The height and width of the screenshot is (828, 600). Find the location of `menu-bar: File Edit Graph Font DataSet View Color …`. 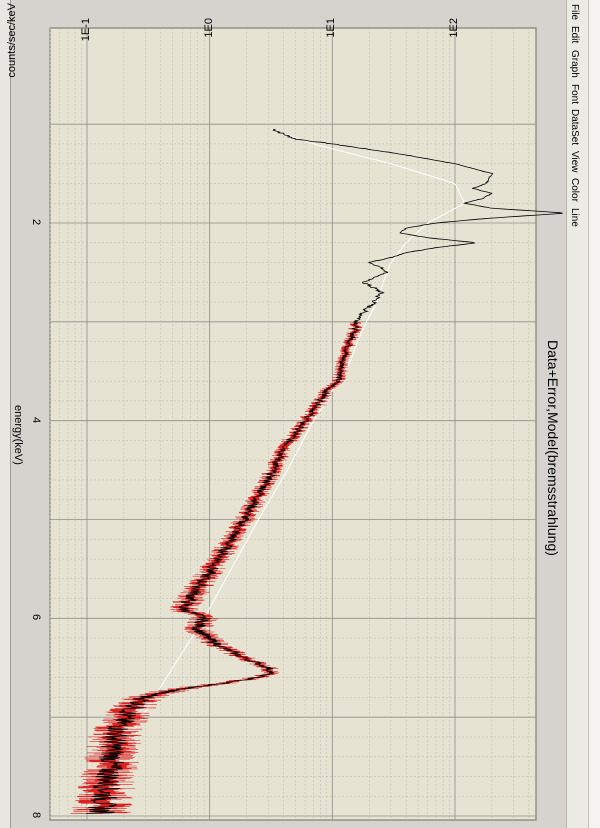

menu-bar: File Edit Graph Font DataSet View Color … is located at coordinates (577, 414).